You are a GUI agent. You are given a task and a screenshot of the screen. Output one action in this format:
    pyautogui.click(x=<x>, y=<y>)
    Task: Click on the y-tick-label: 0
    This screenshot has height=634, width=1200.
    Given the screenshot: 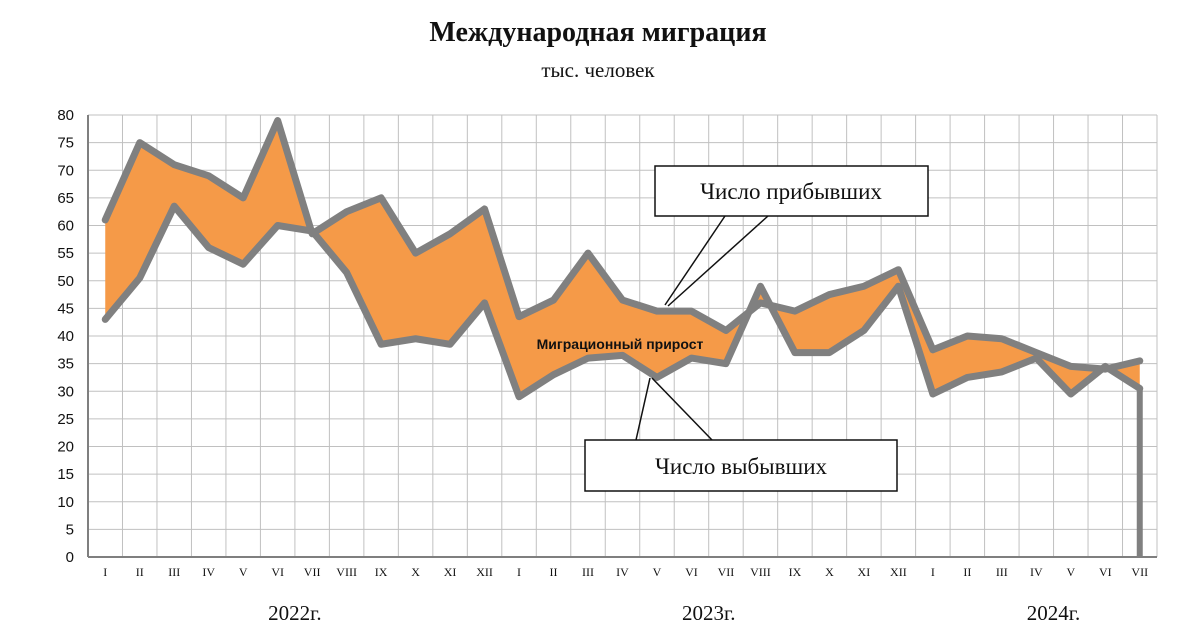 What is the action you would take?
    pyautogui.click(x=70, y=557)
    